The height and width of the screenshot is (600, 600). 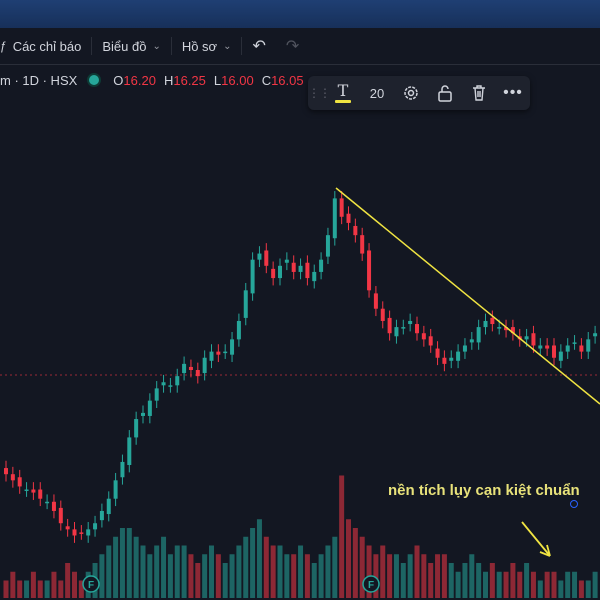 What do you see at coordinates (292, 46) in the screenshot?
I see `redo-button: ↷` at bounding box center [292, 46].